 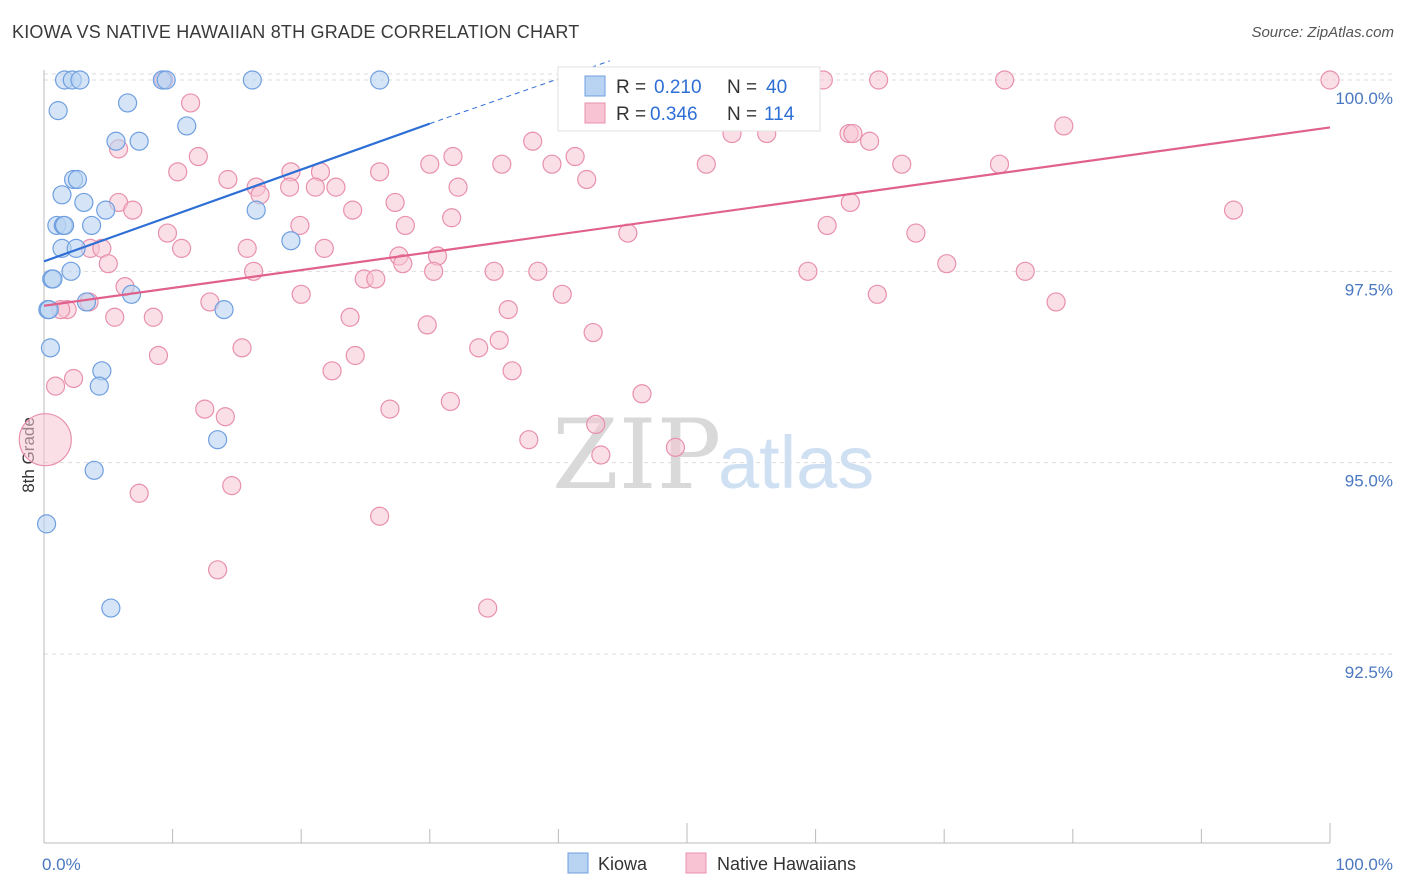 What do you see at coordinates (689, 99) in the screenshot?
I see `stats-legend: R = 0.210 N = 40 R = 0.346 N = 114` at bounding box center [689, 99].